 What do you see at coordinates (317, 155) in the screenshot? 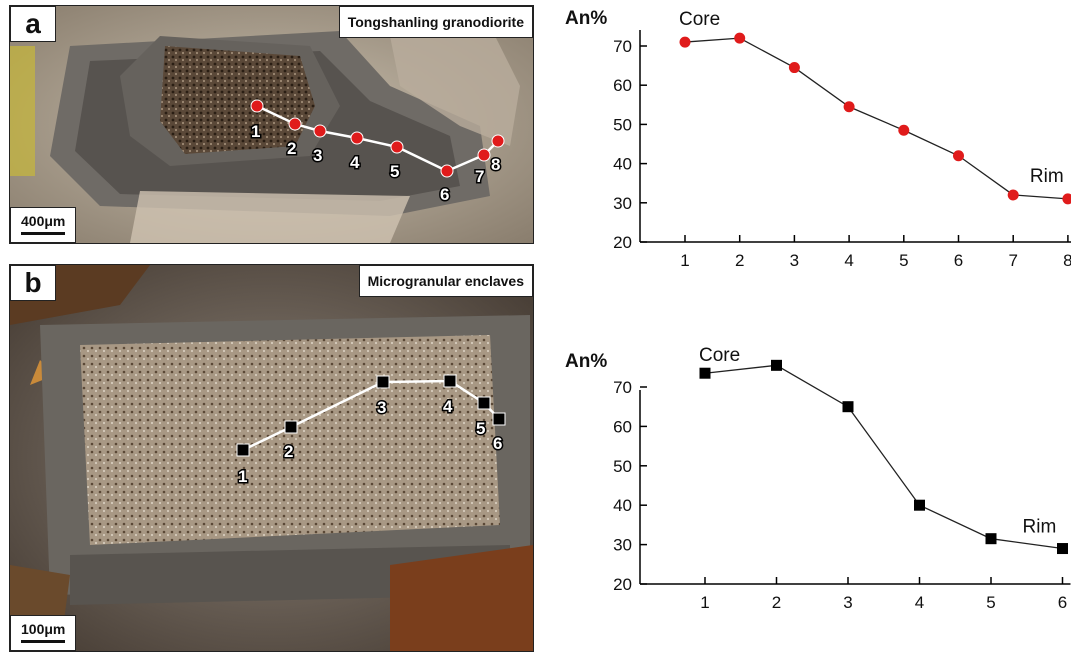
I see `traverse-a-label: 3` at bounding box center [317, 155].